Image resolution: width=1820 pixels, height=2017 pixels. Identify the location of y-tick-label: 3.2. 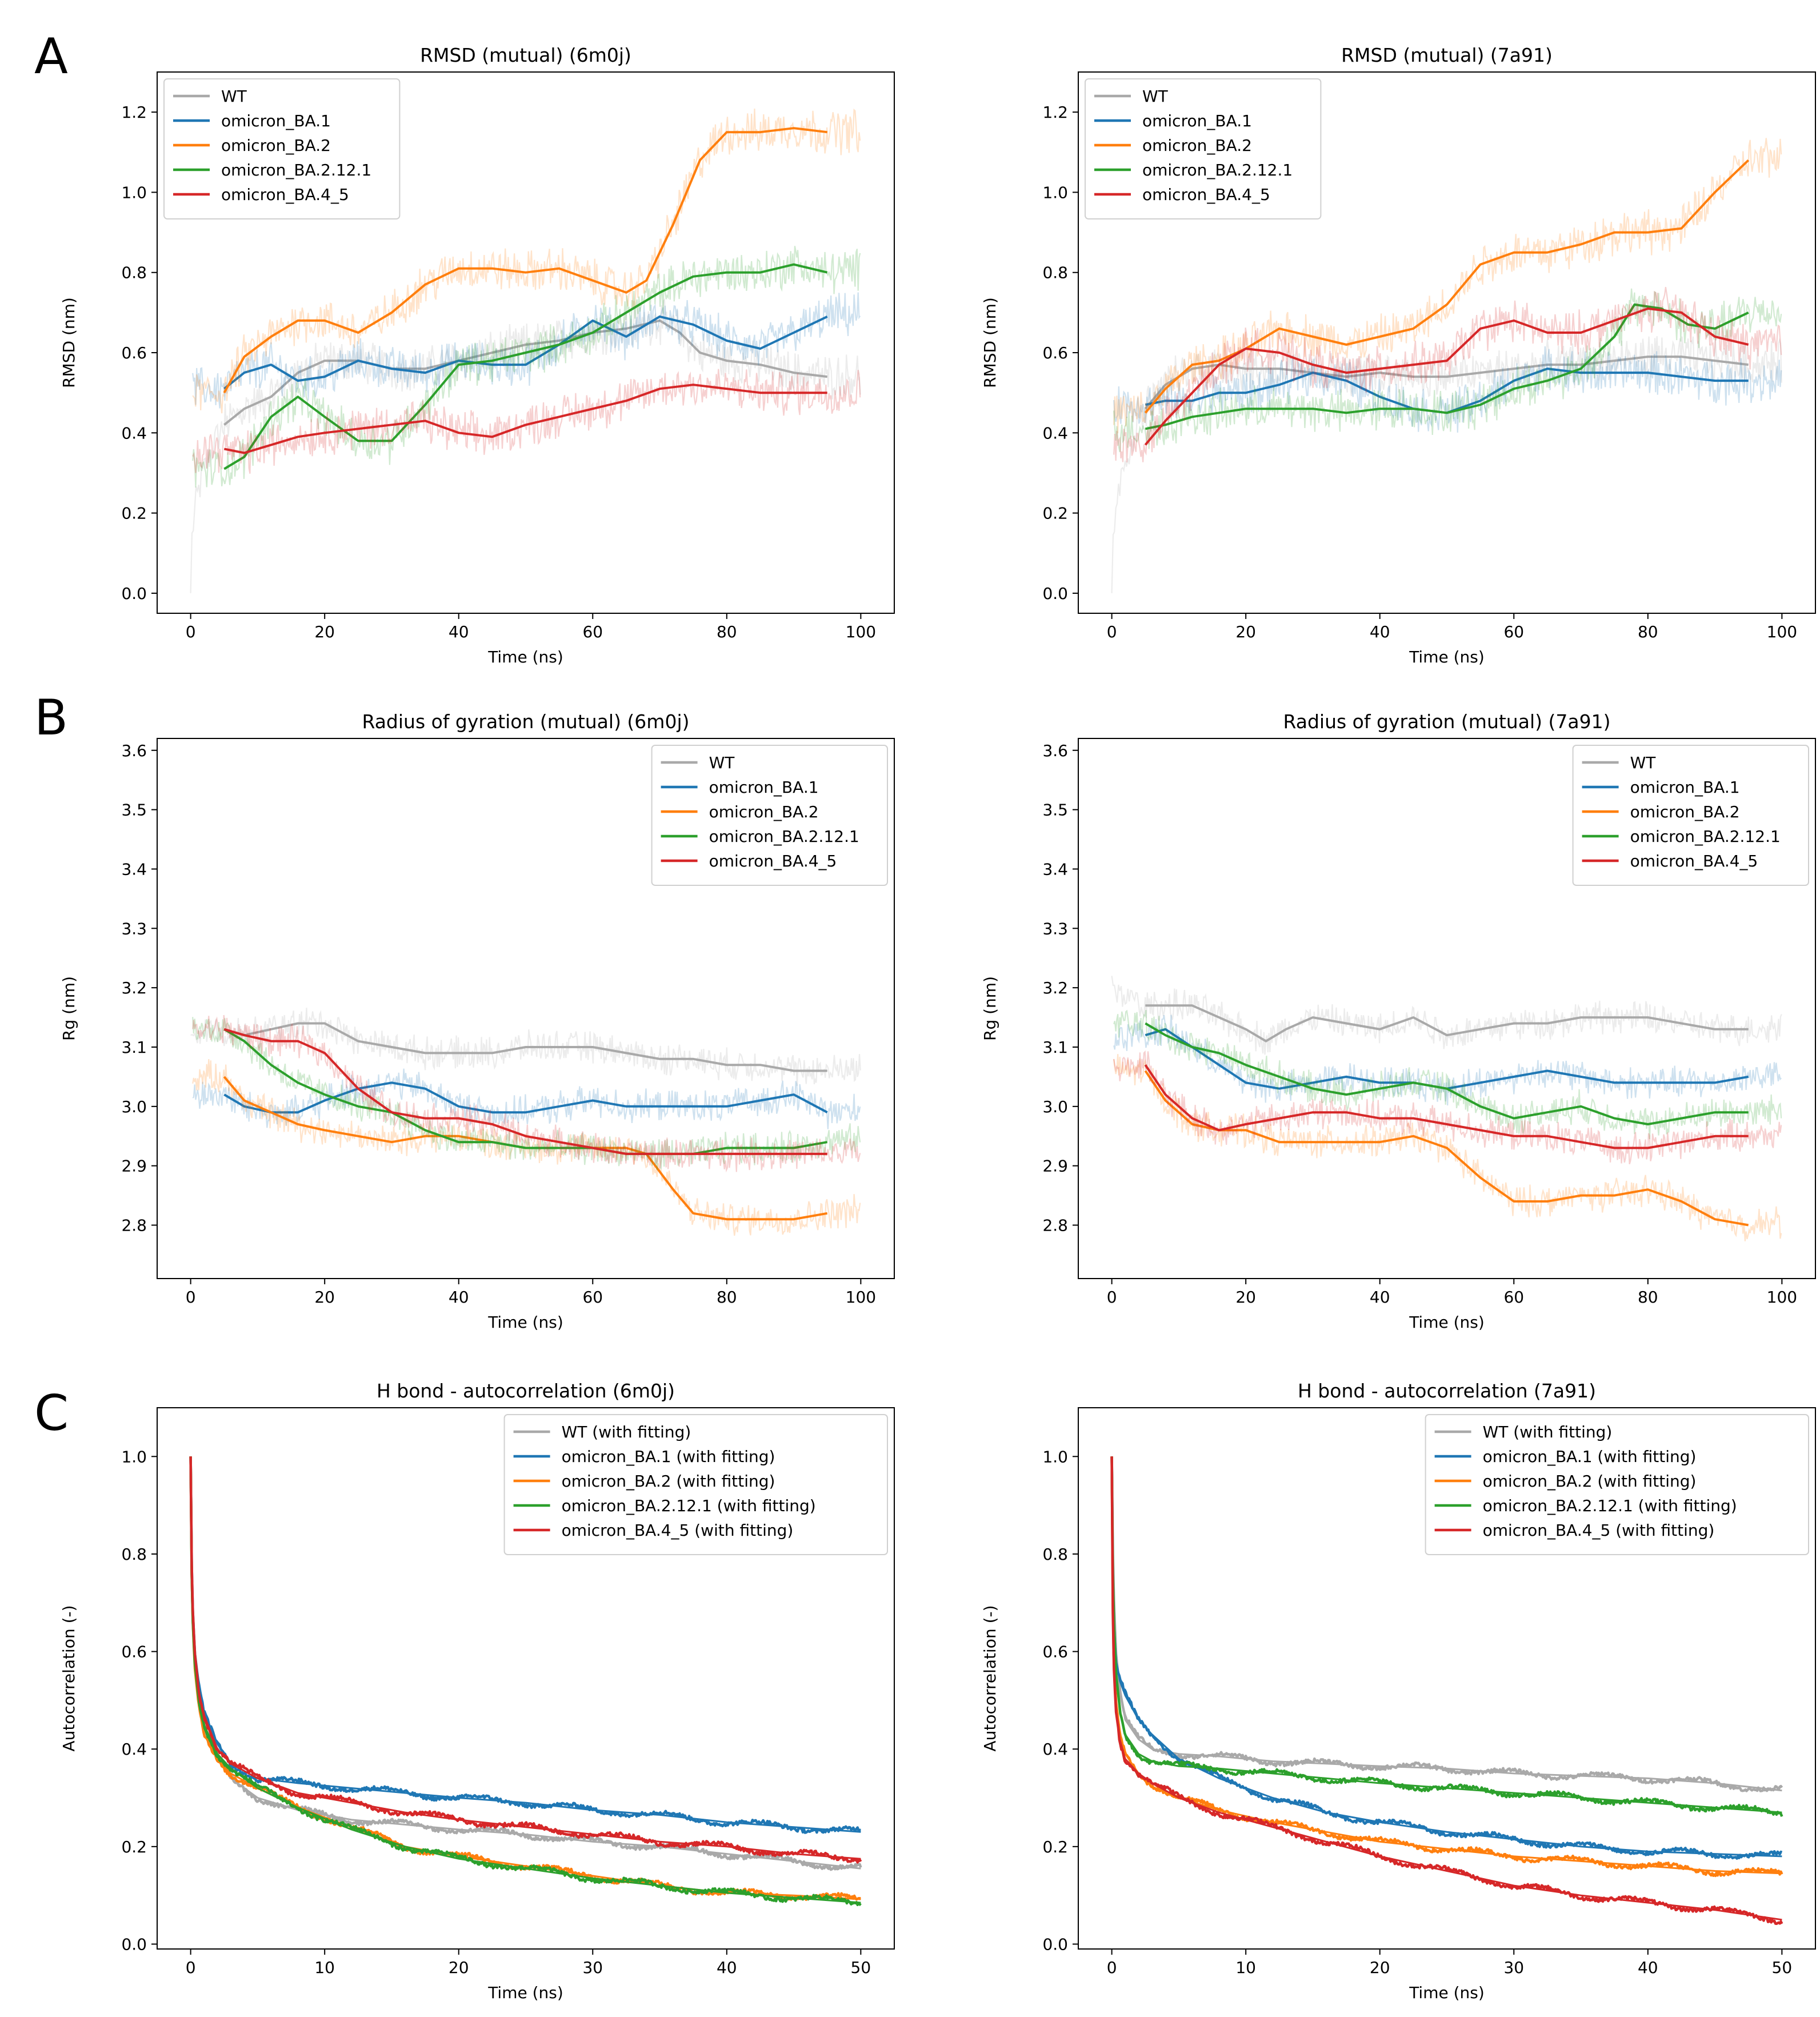
(1055, 987).